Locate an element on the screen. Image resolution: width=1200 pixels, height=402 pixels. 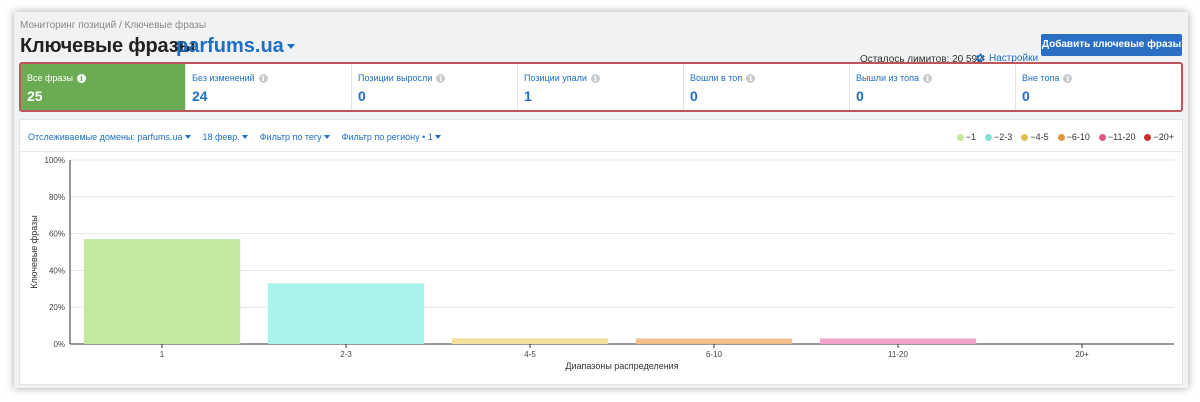
stat-value: 24 is located at coordinates (200, 96).